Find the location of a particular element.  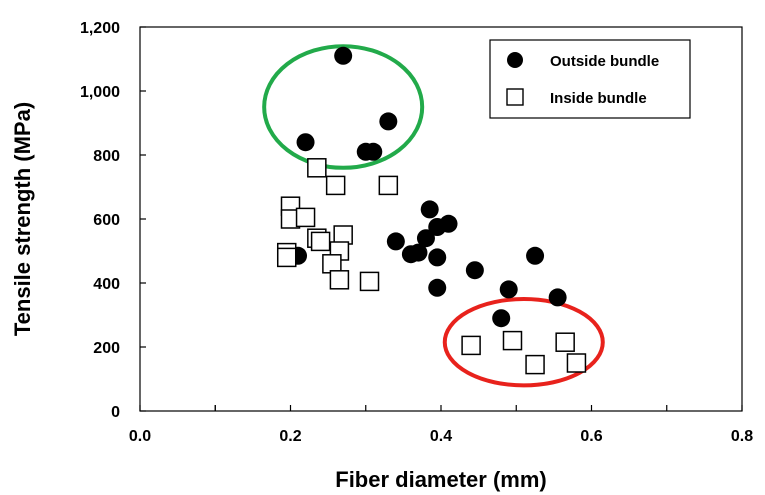

y-tick-label: 1,000 is located at coordinates (100, 92).